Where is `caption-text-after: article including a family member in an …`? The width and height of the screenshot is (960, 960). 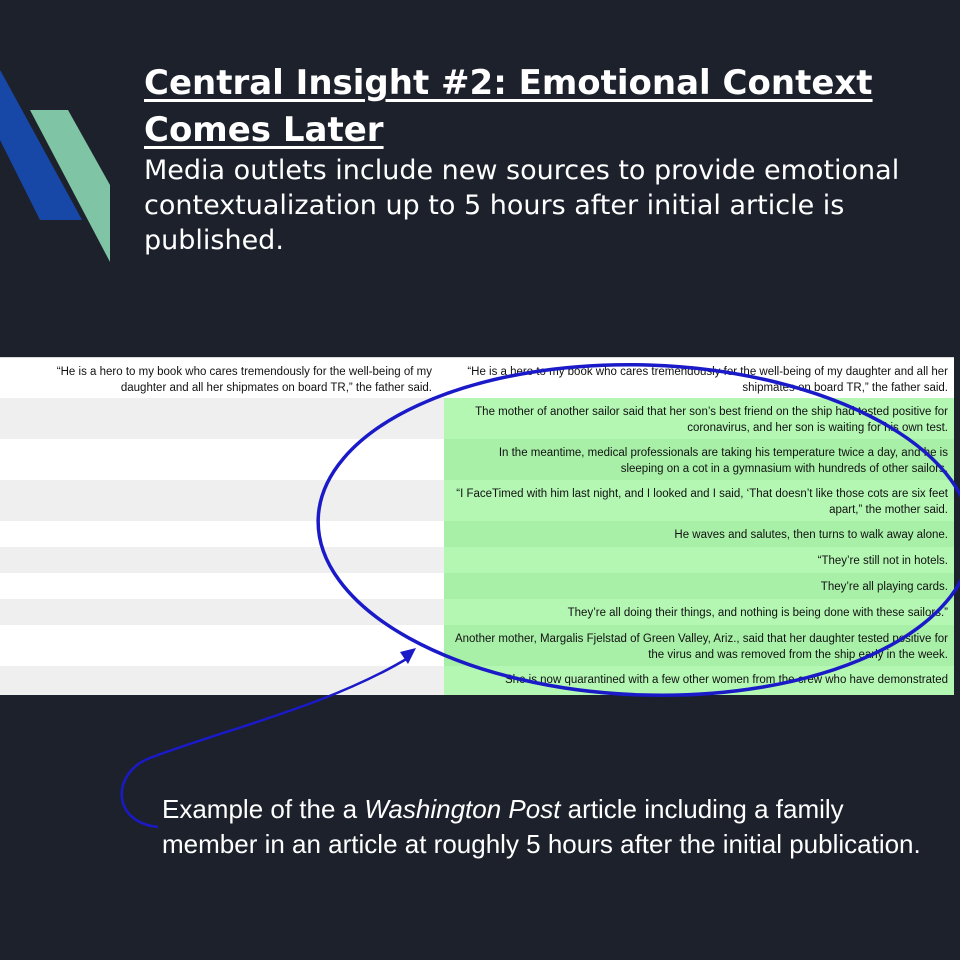
caption-text-after: article including a family member in an … is located at coordinates (541, 826).